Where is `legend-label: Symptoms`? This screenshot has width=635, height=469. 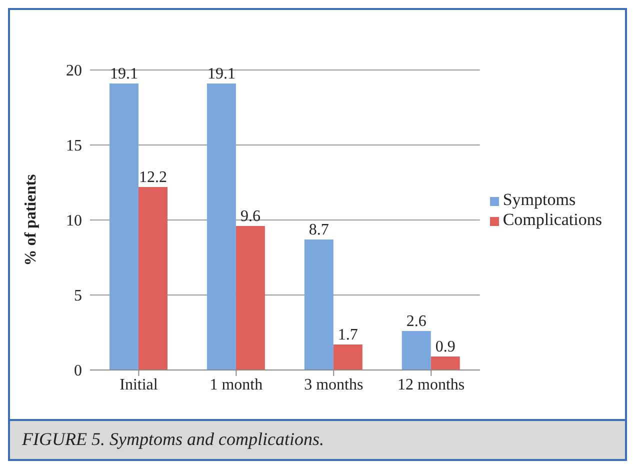 legend-label: Symptoms is located at coordinates (539, 199).